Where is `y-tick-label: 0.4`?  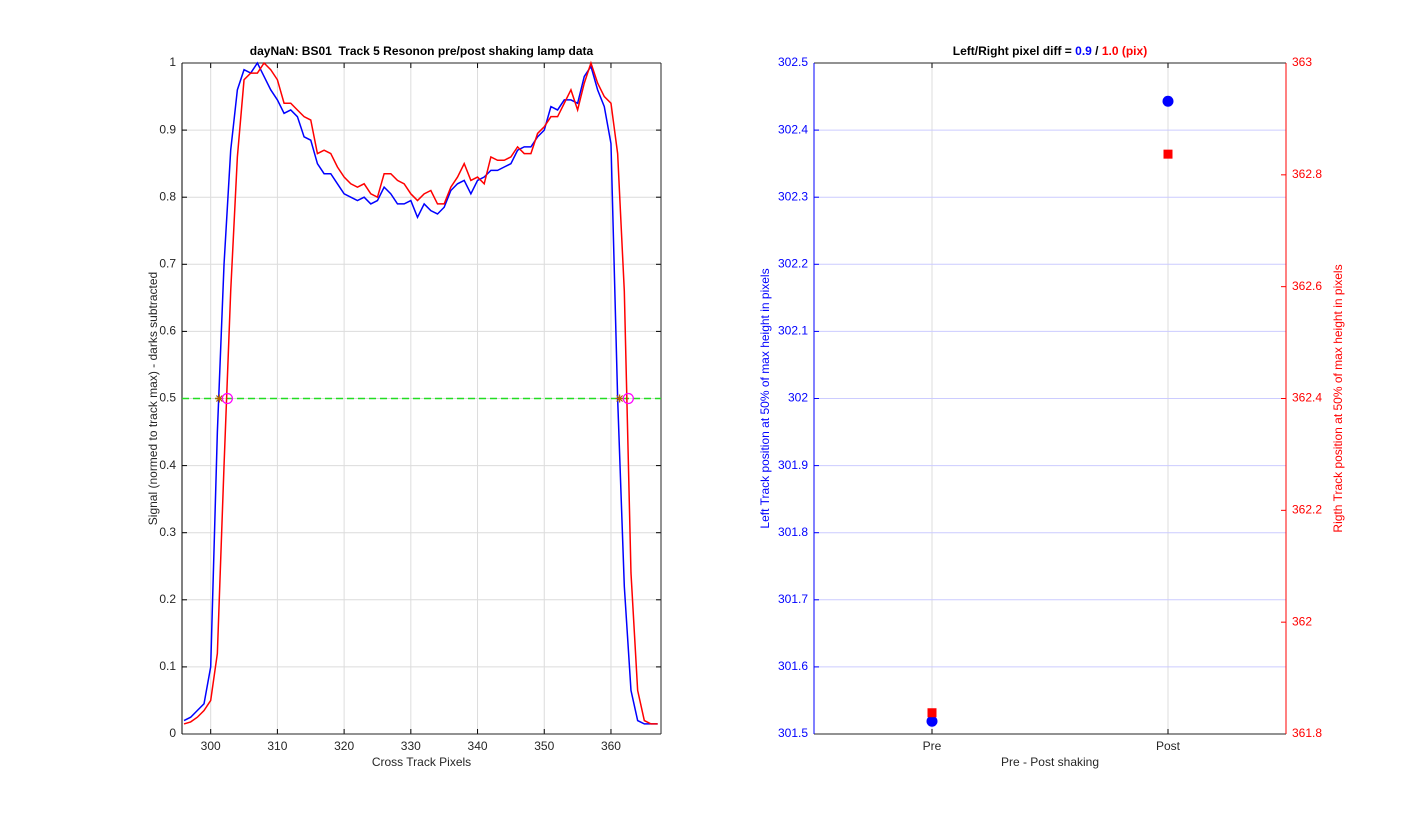
y-tick-label: 0.4 is located at coordinates (167, 465).